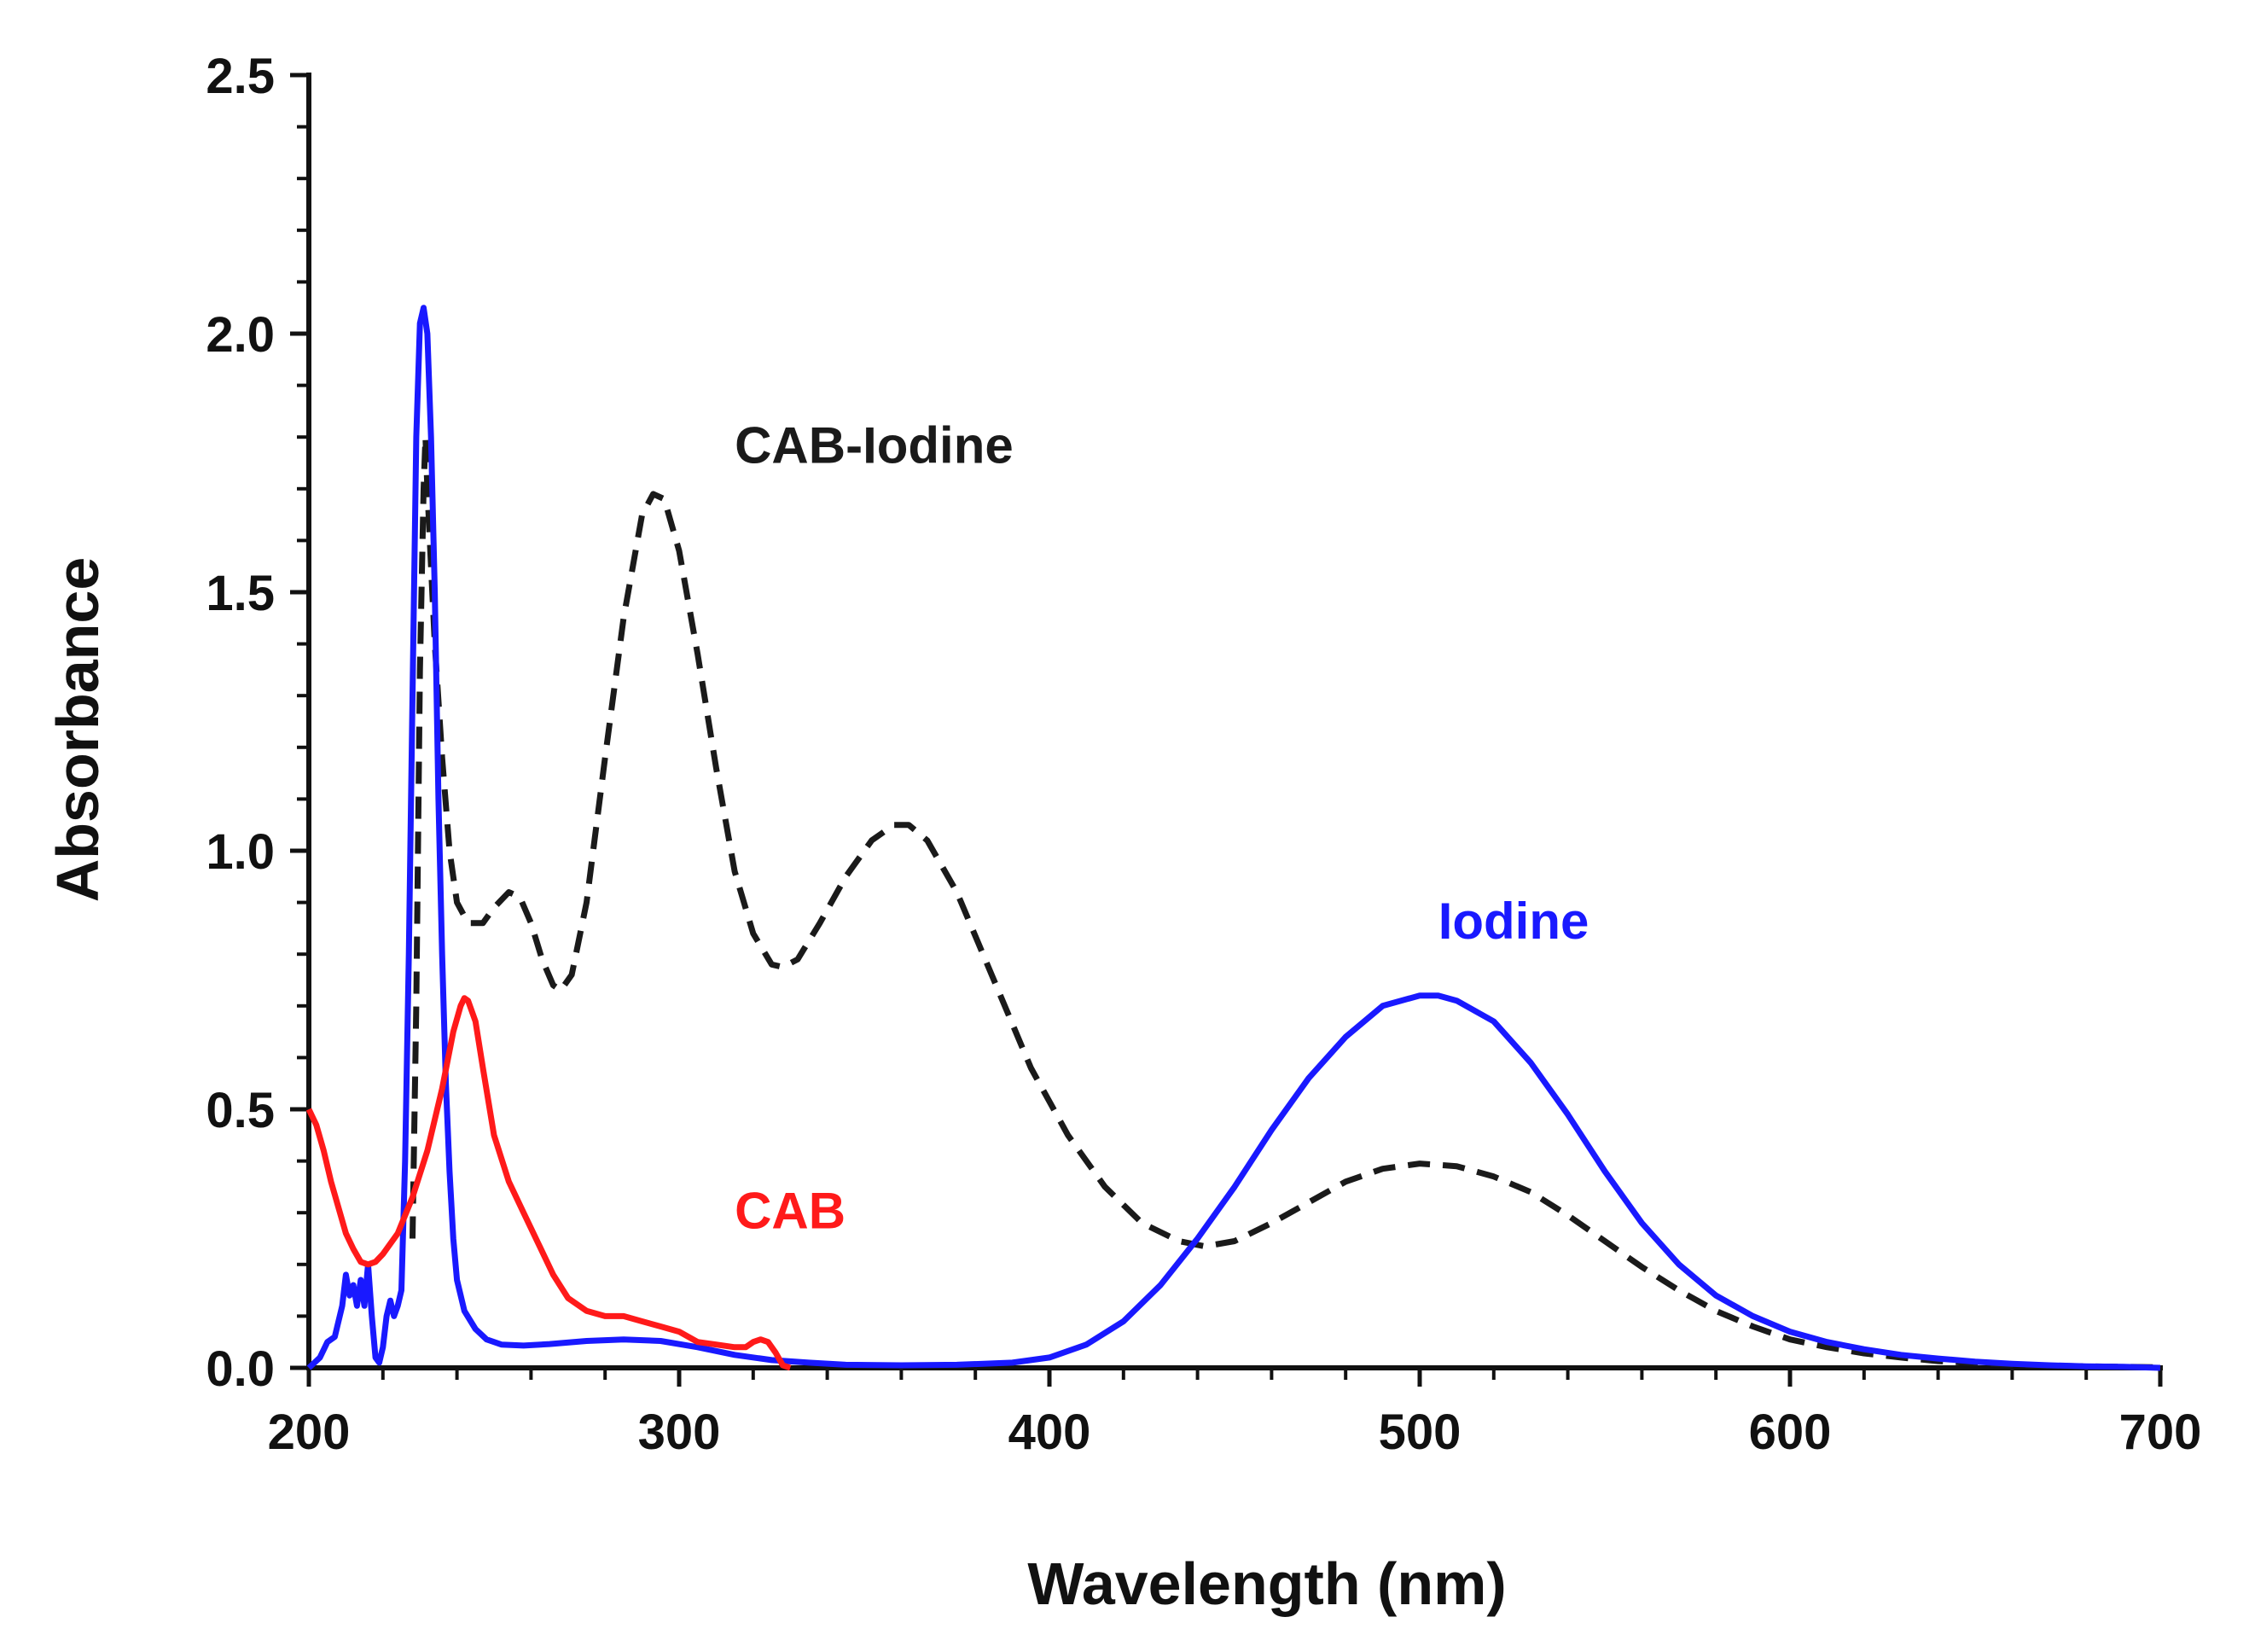  I want to click on x-tick-labels: 200 300 400 500 600 700, so click(1235, 1432).